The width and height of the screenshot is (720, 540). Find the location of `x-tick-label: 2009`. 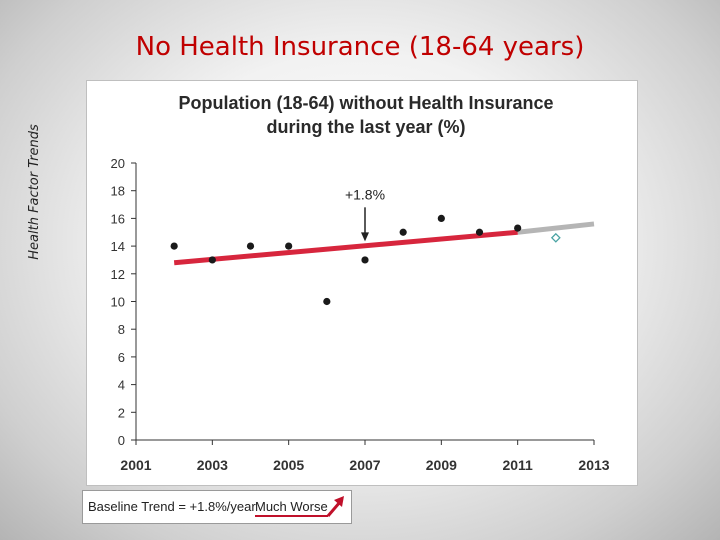

x-tick-label: 2009 is located at coordinates (441, 465).